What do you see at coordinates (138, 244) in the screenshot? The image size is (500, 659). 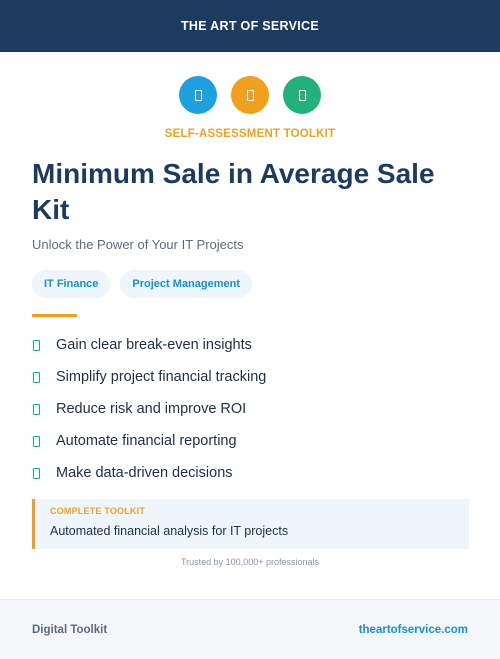 I see `subtitle: Unlock the Power of Your IT Projects` at bounding box center [138, 244].